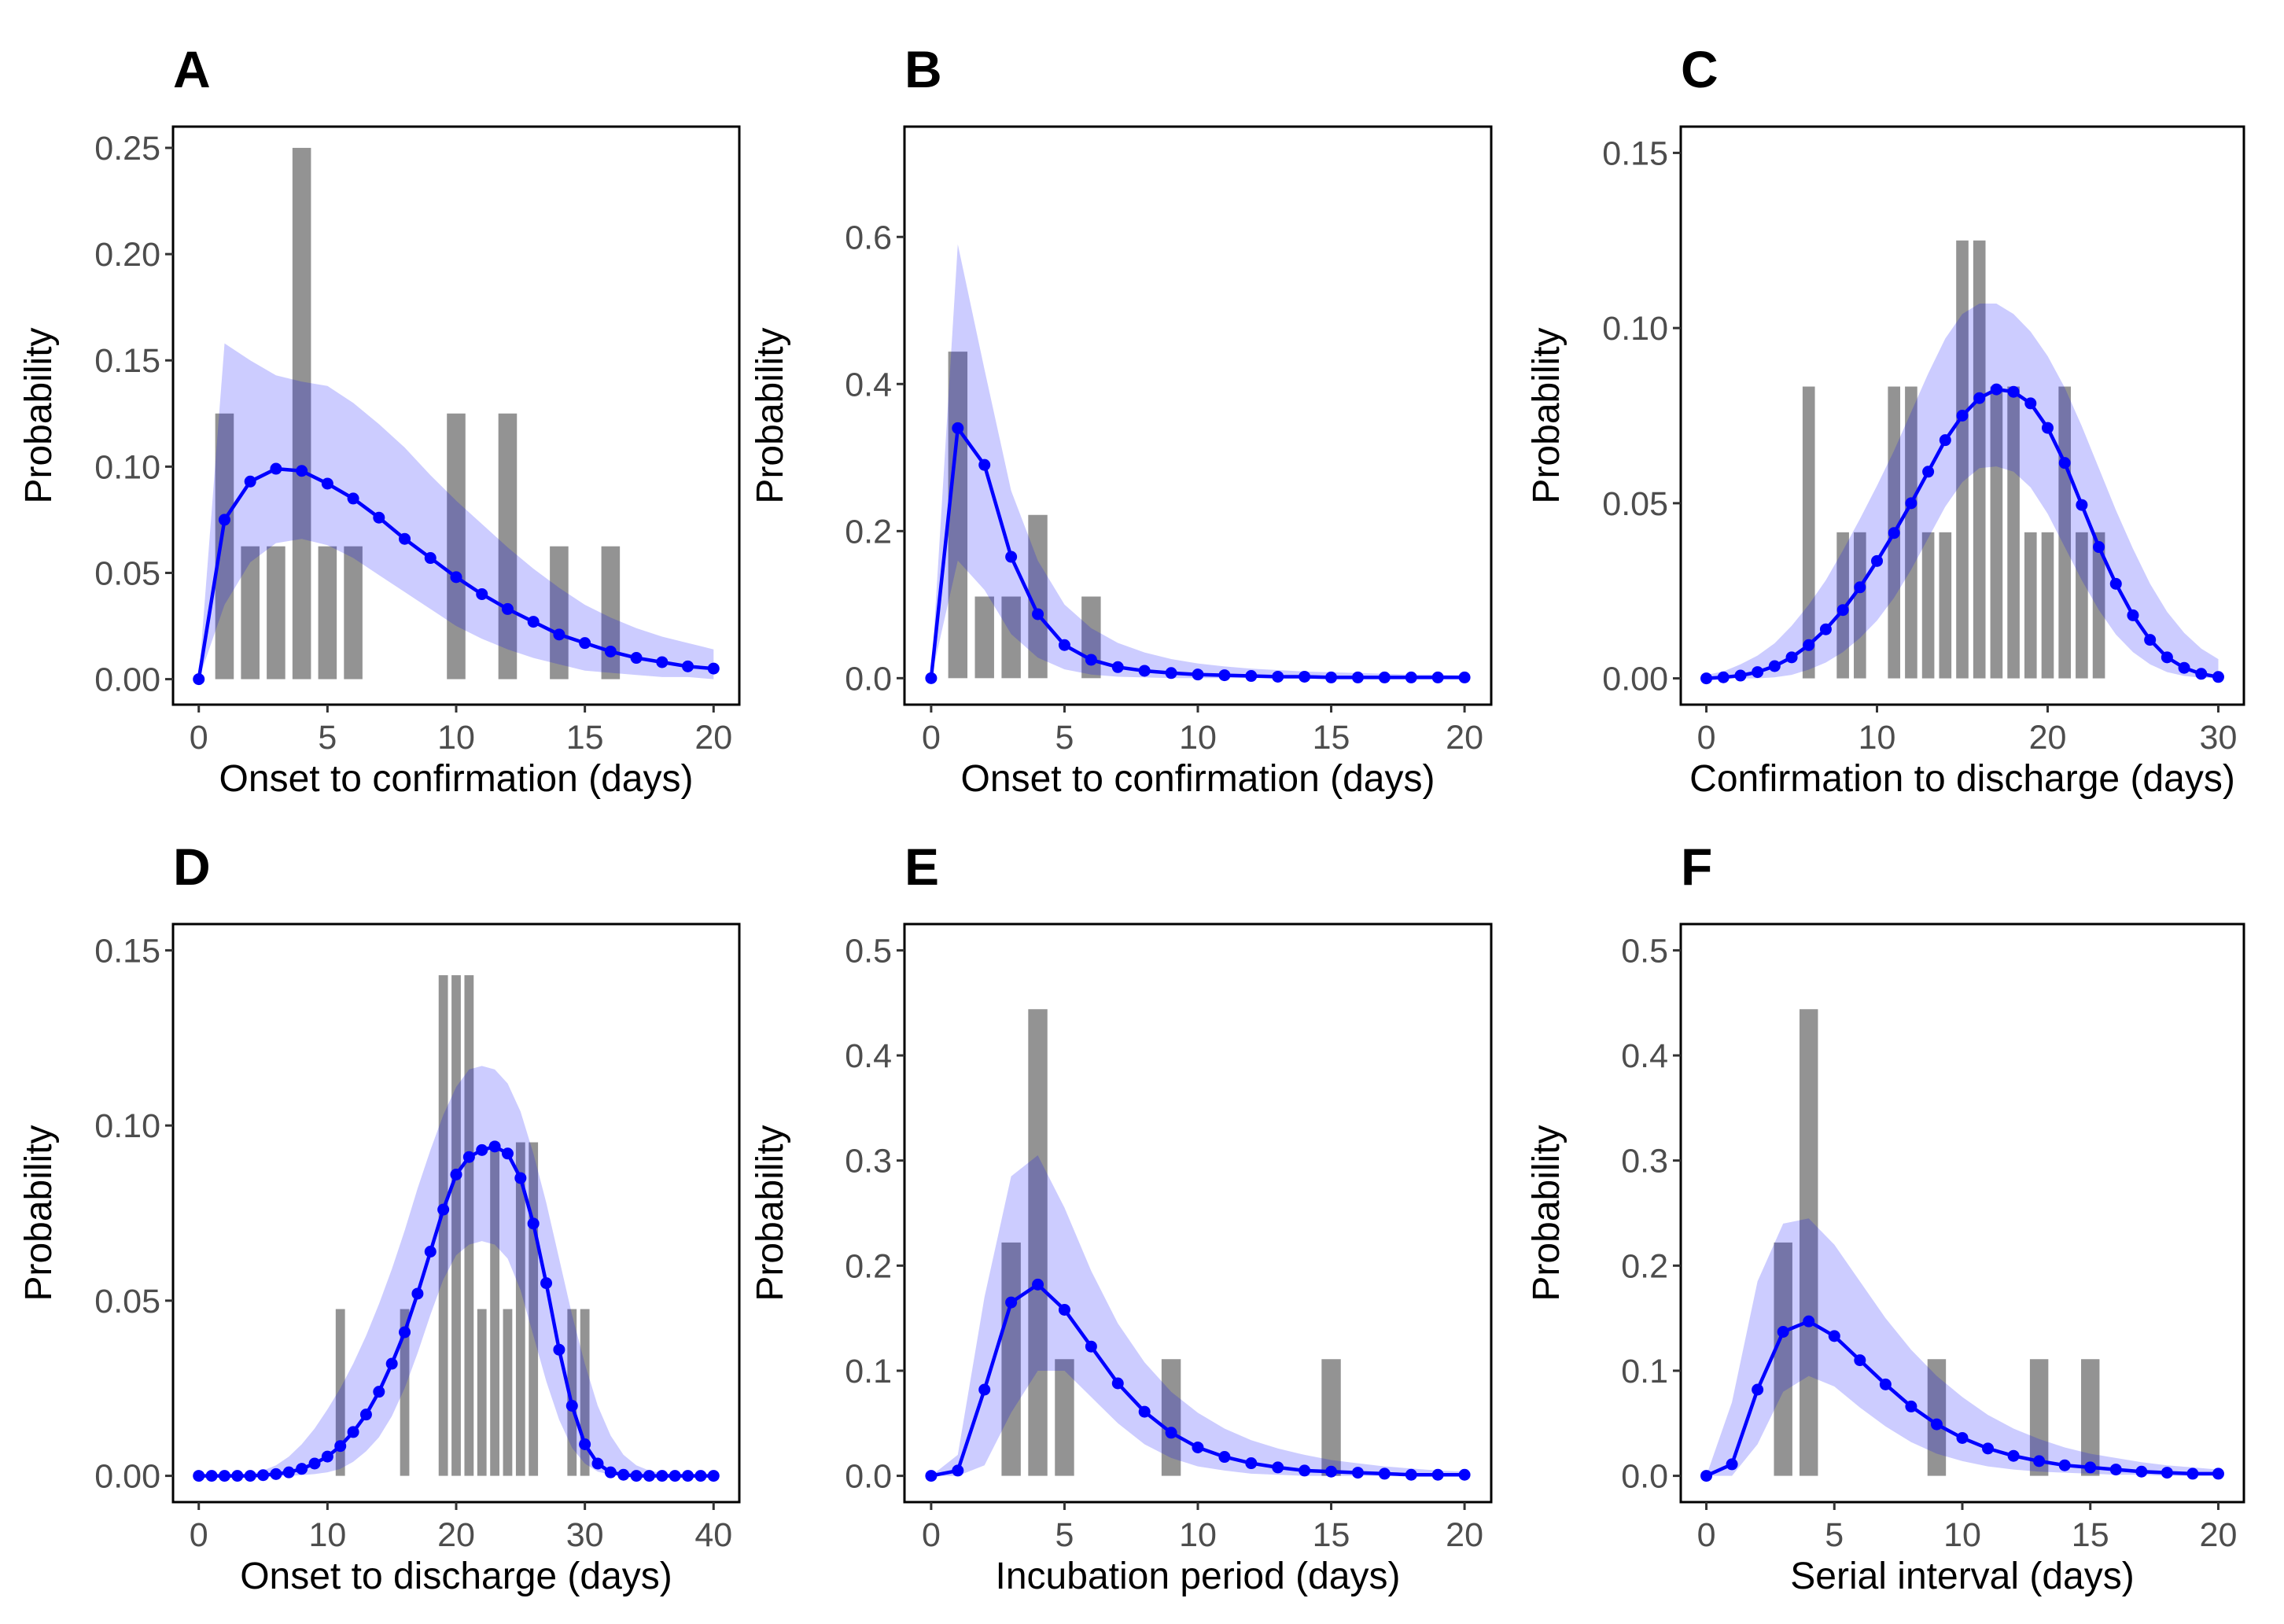 The width and height of the screenshot is (2284, 1624). Describe the element at coordinates (1635, 329) in the screenshot. I see `y-tick-label: 0.10` at that location.